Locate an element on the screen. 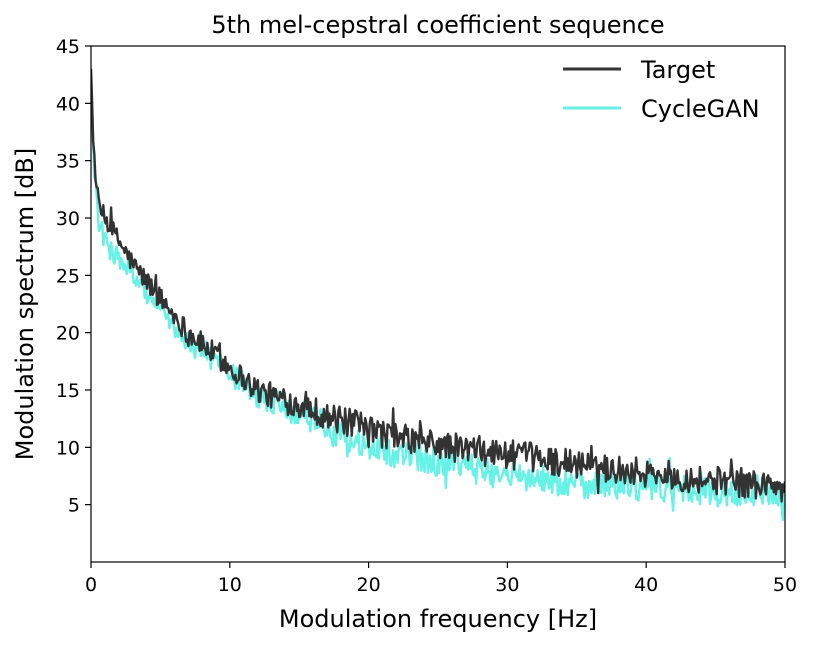  y-axis-title: Modulation spectrum [dB] is located at coordinates (25, 304).